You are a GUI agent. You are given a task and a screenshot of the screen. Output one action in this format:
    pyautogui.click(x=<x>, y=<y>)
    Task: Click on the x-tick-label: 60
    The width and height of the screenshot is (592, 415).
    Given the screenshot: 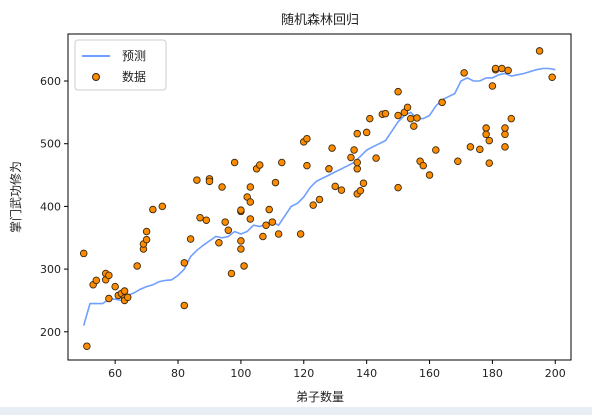 What is the action you would take?
    pyautogui.click(x=115, y=373)
    